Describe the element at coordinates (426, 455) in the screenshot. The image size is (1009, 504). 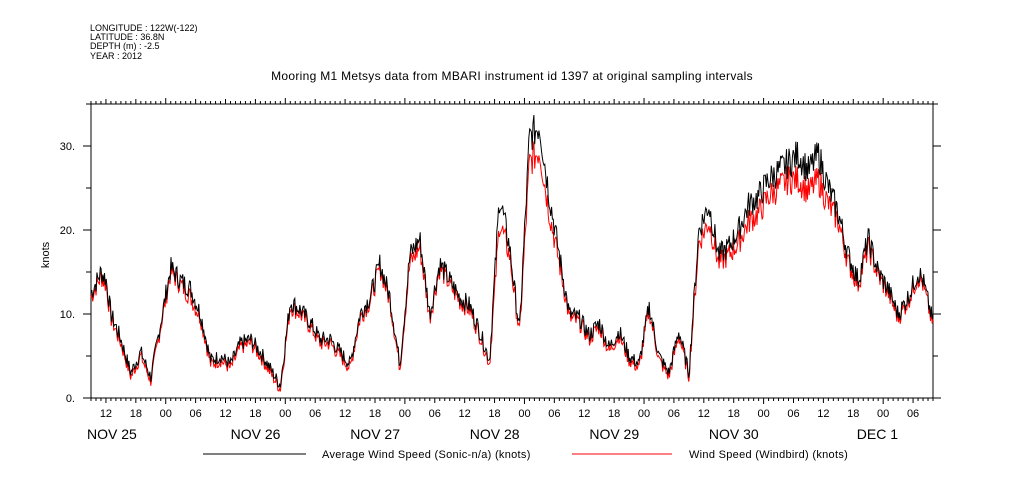
I see `legend-label-average: Average Wind Speed (Sonic-n/a) (knots)` at that location.